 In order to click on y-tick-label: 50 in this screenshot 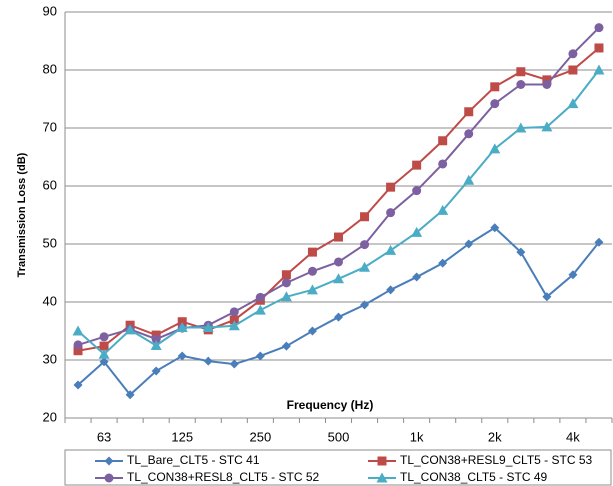, I will do `click(50, 242)`.